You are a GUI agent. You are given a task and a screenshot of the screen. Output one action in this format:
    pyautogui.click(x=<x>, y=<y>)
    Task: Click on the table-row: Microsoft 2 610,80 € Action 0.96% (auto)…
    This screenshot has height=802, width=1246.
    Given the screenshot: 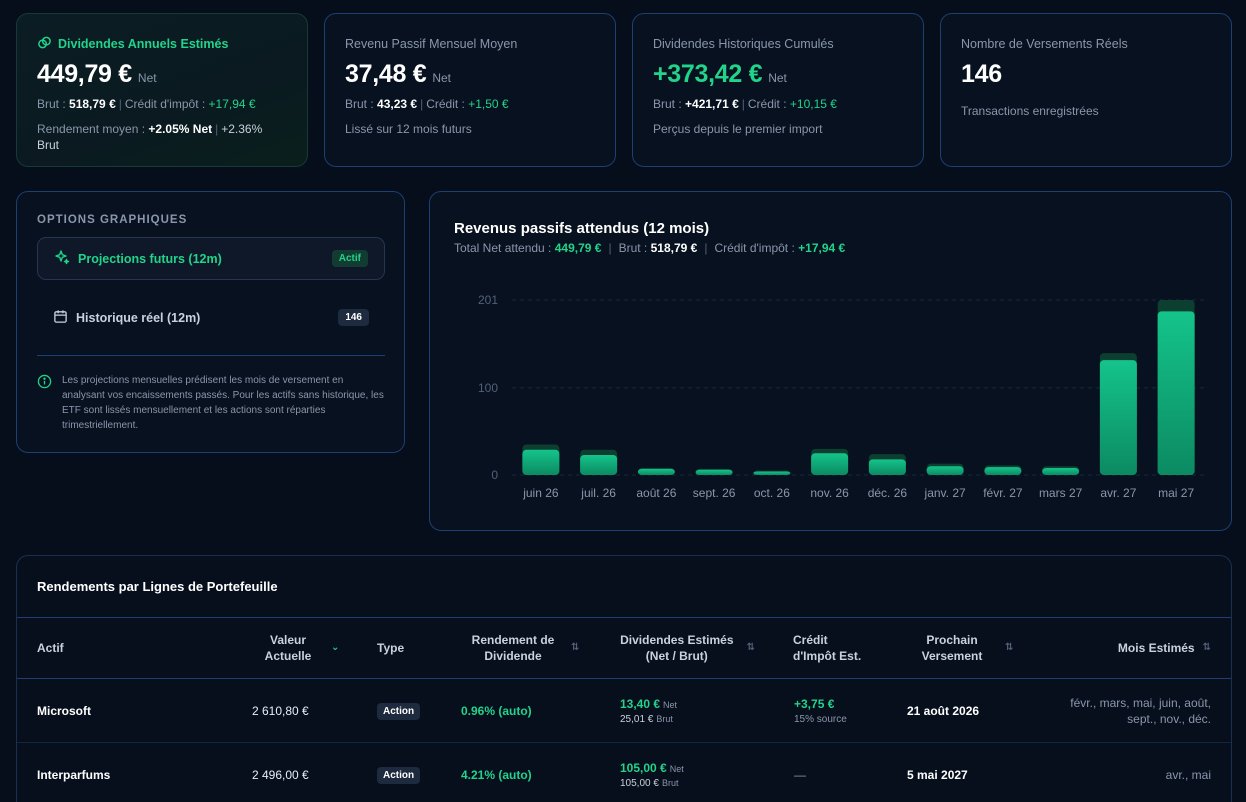 What is the action you would take?
    pyautogui.click(x=624, y=711)
    